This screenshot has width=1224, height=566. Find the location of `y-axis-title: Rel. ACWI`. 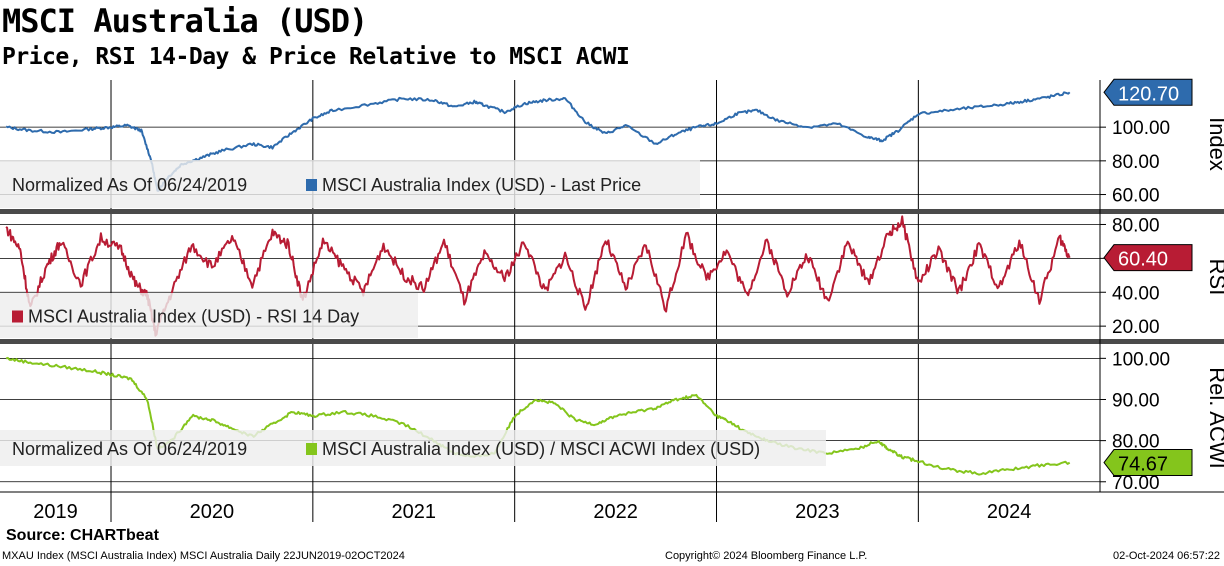

y-axis-title: Rel. ACWI is located at coordinates (1214, 417).